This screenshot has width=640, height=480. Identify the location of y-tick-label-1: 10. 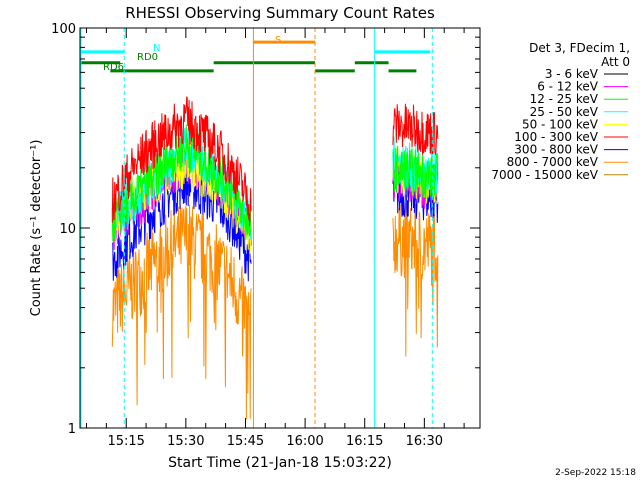
(67, 229).